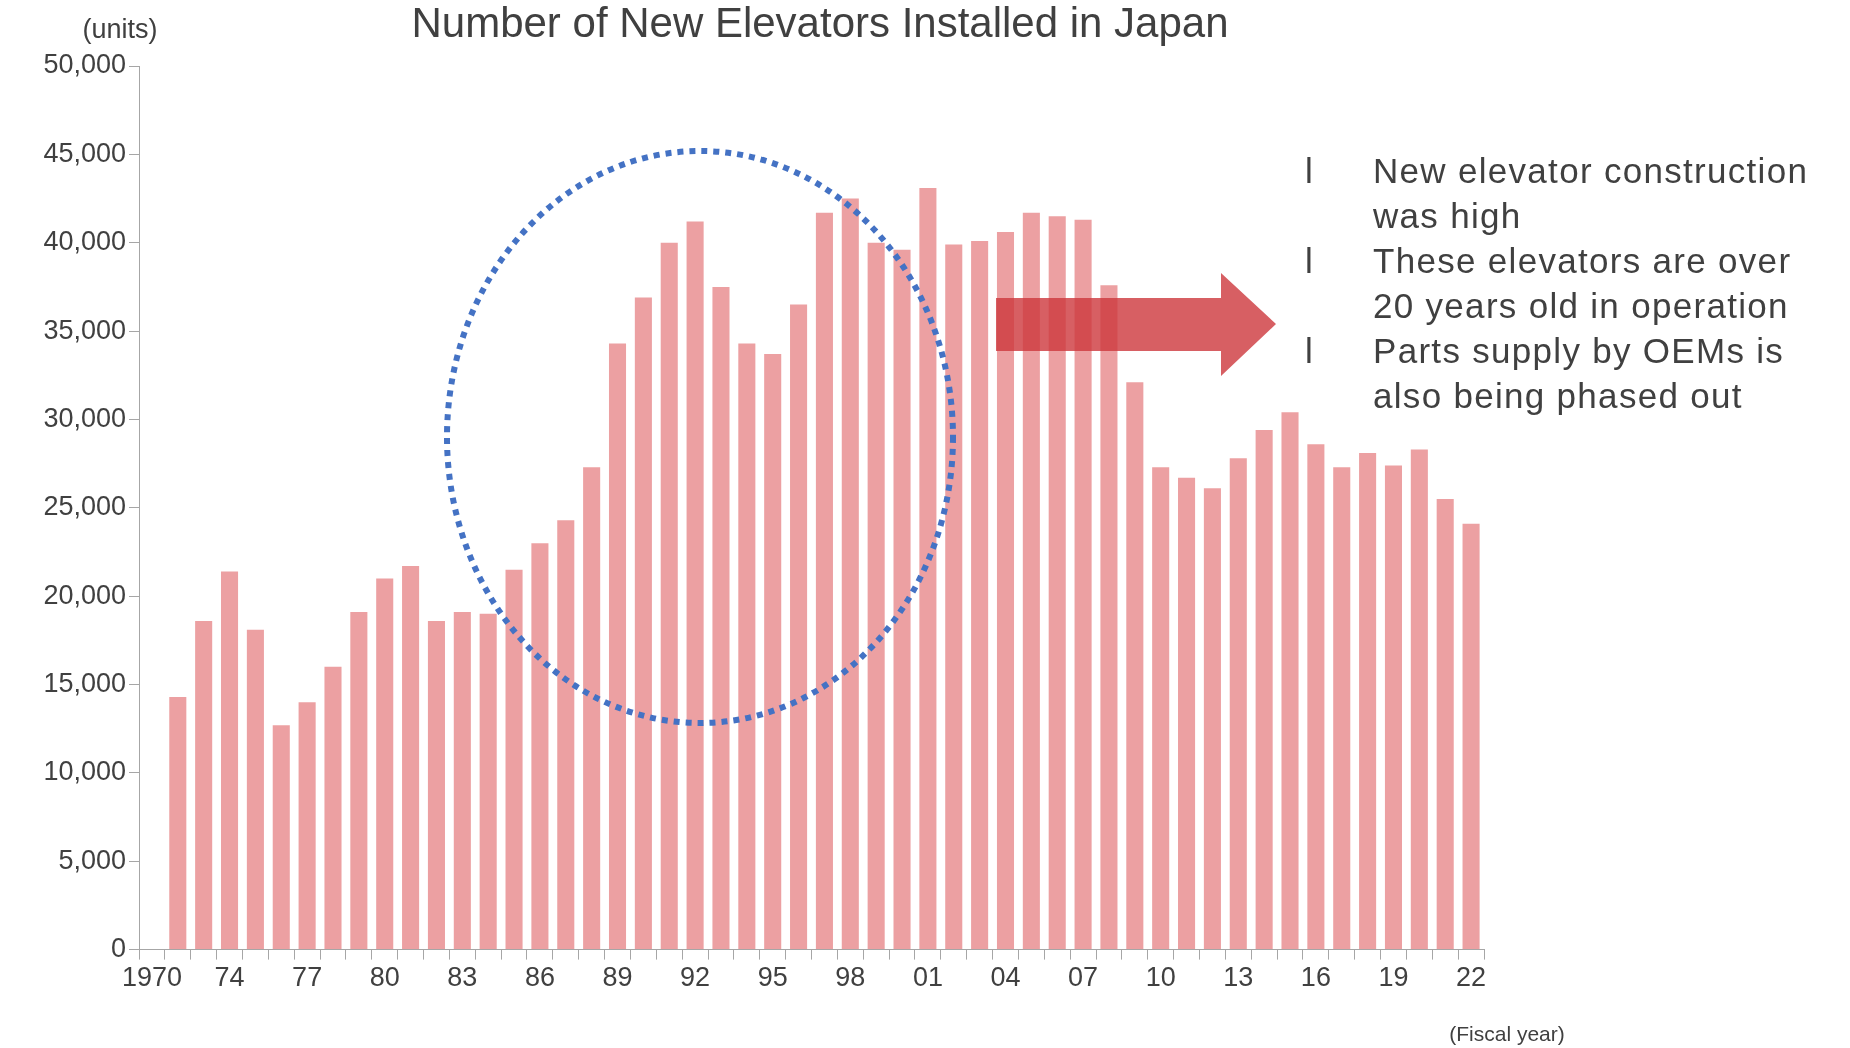  I want to click on x-tick-label: 74, so click(229, 977).